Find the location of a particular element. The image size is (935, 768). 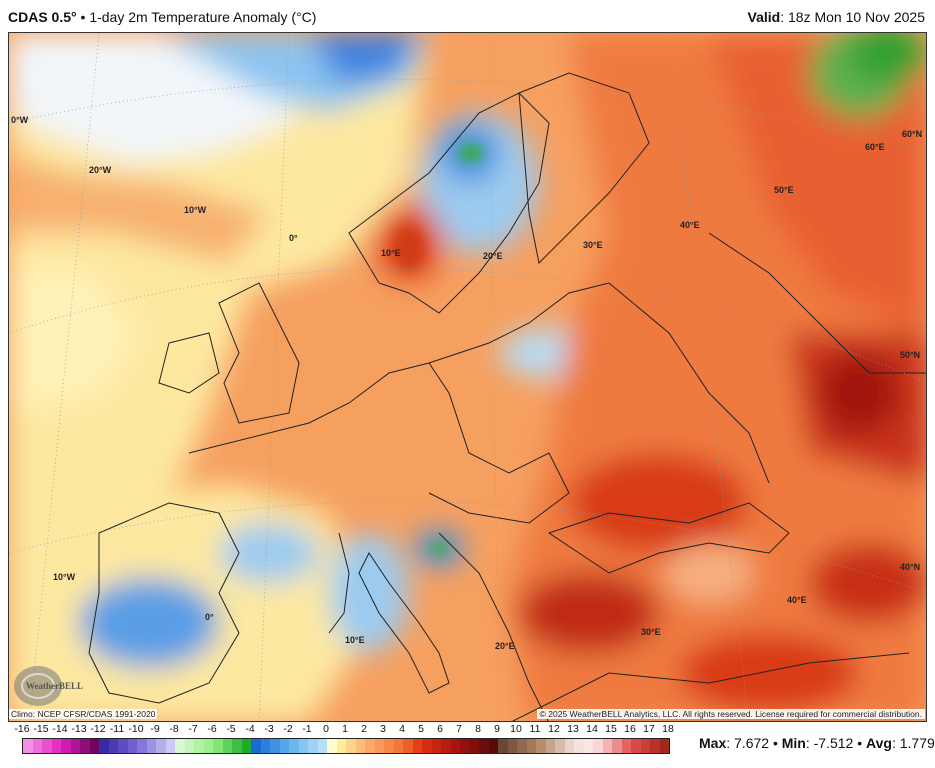

grid-label: 30°E is located at coordinates (651, 632).